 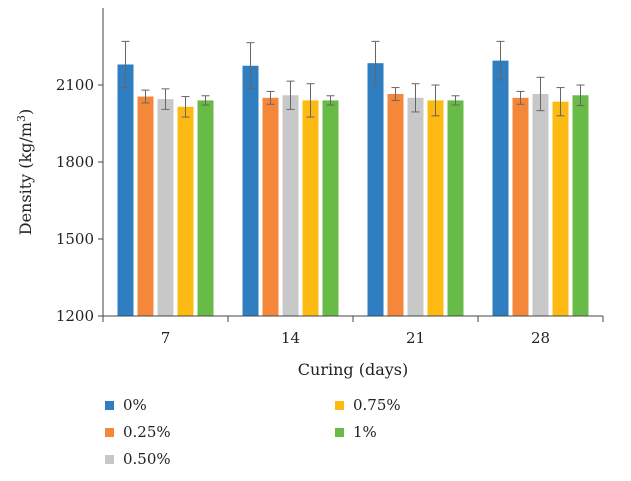 What do you see at coordinates (377, 405) in the screenshot?
I see `legend-label: 0.75%` at bounding box center [377, 405].